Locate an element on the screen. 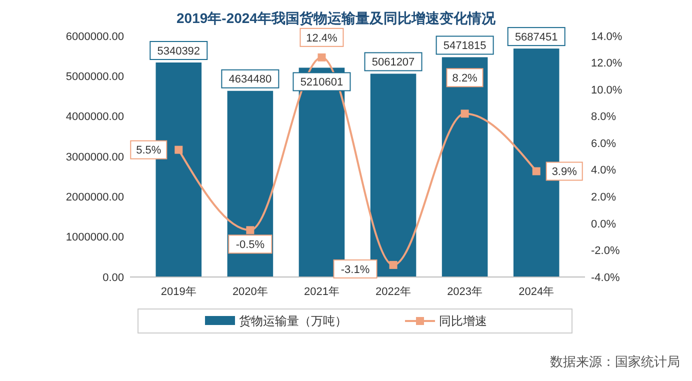 This screenshot has height=381, width=692. data-label: 5210601 is located at coordinates (322, 82).